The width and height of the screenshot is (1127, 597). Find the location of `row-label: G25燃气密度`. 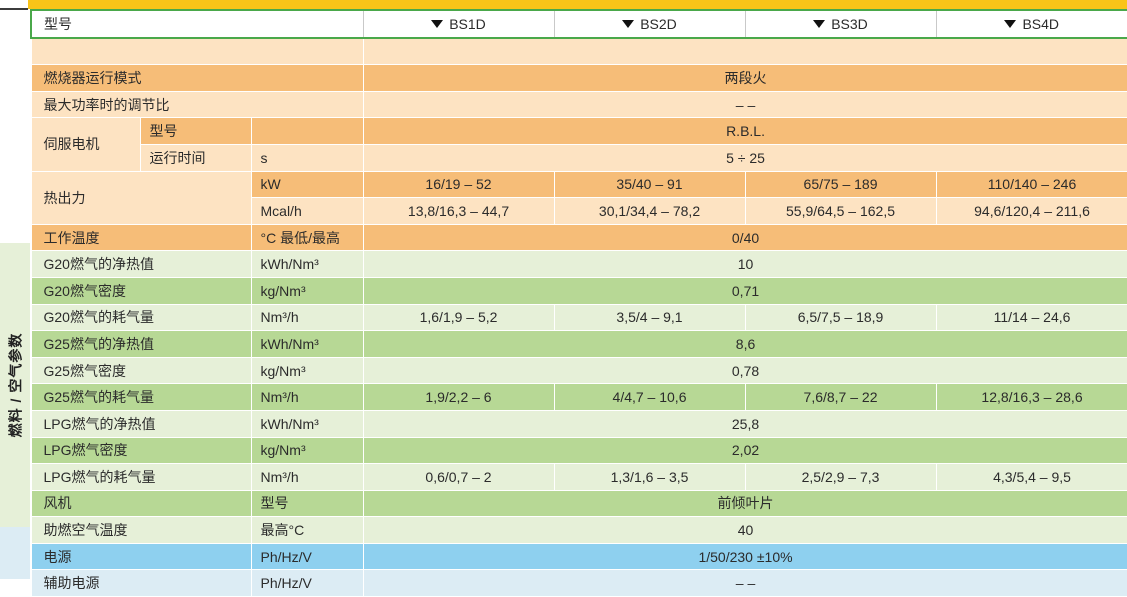

row-label: G25燃气密度 is located at coordinates (141, 370).